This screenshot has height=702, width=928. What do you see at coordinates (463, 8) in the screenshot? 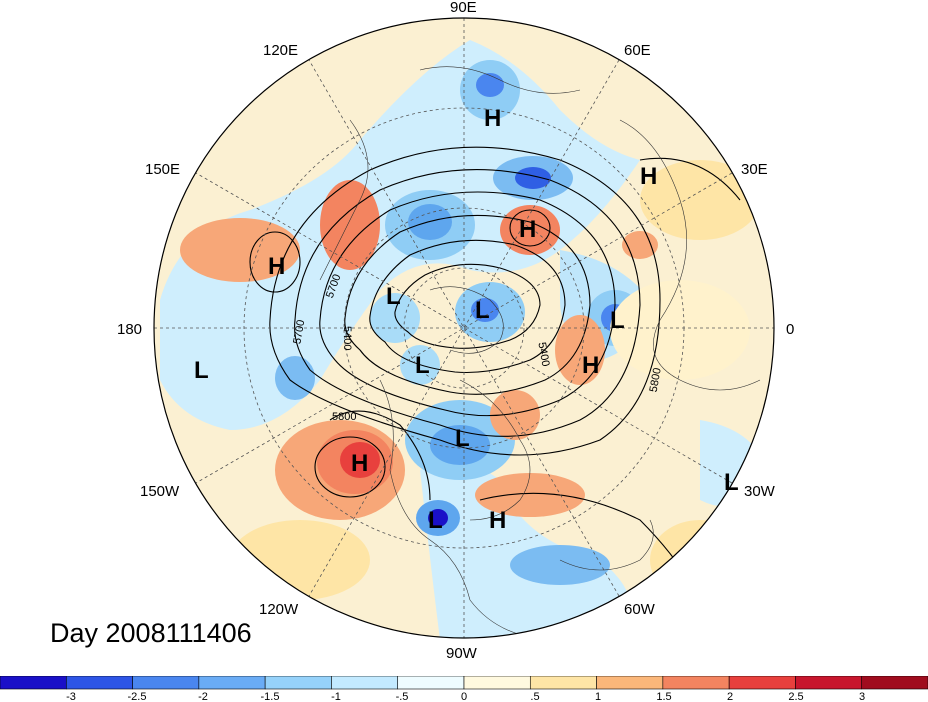
I see `lon-label: 90E` at bounding box center [463, 8].